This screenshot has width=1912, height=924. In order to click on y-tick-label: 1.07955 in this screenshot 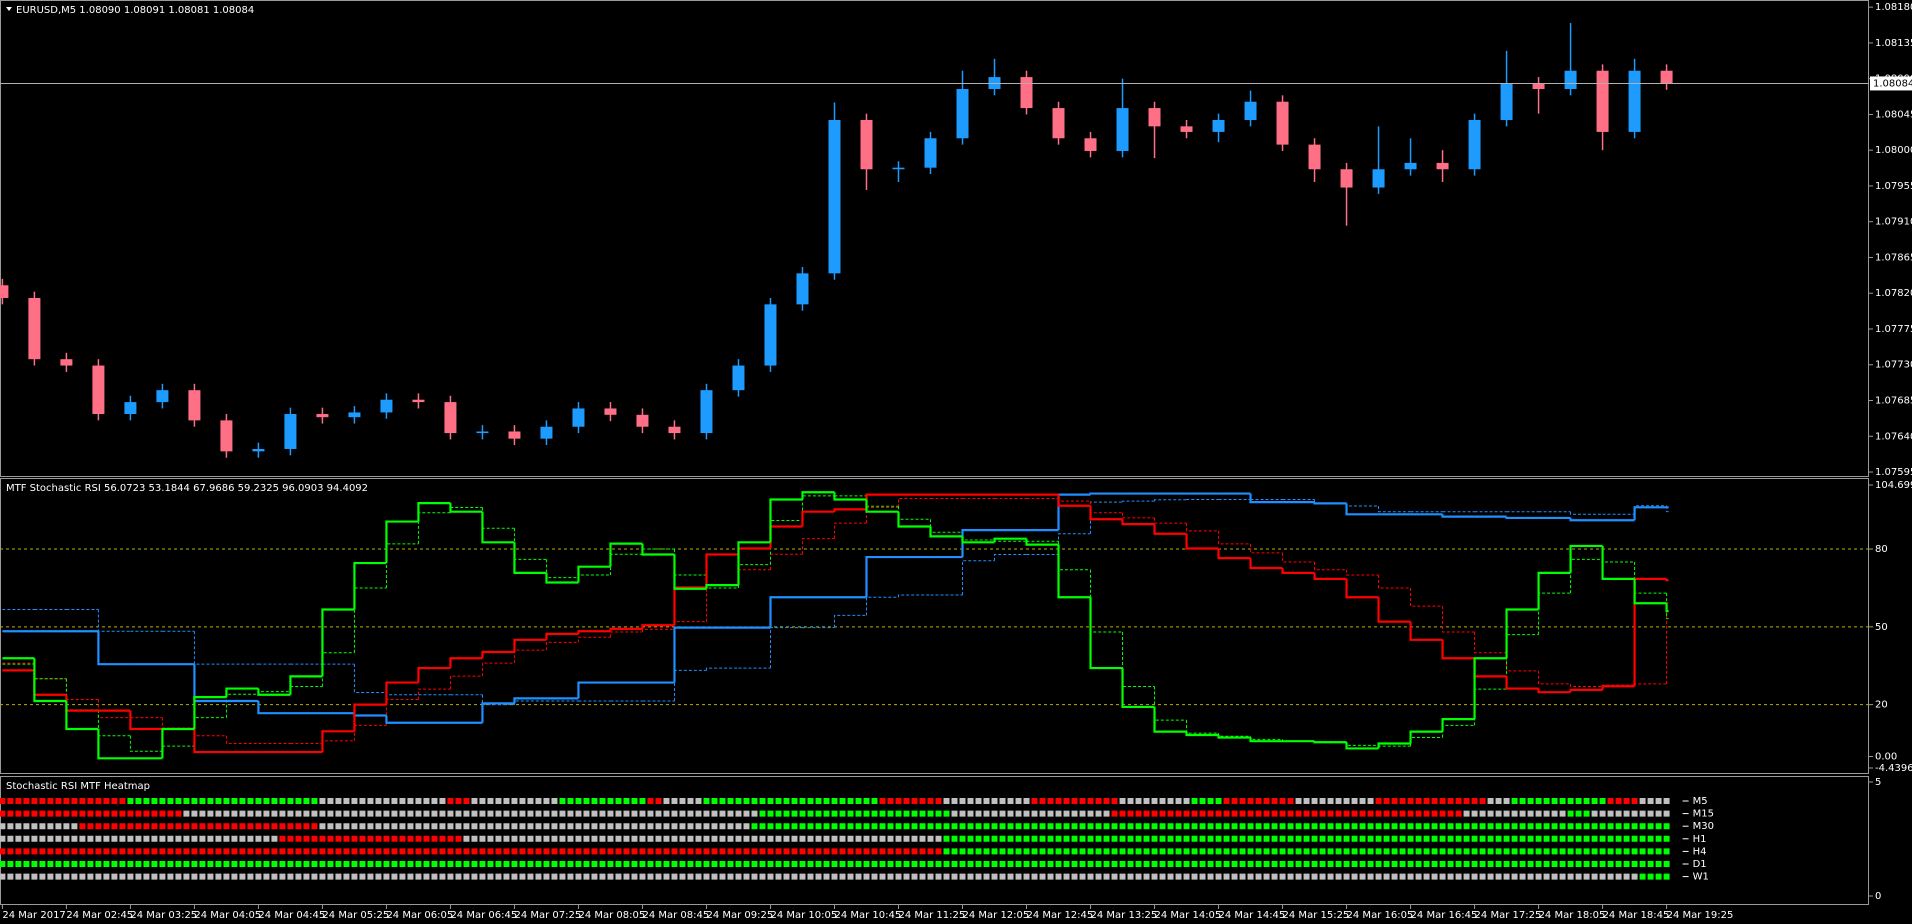, I will do `click(1893, 186)`.